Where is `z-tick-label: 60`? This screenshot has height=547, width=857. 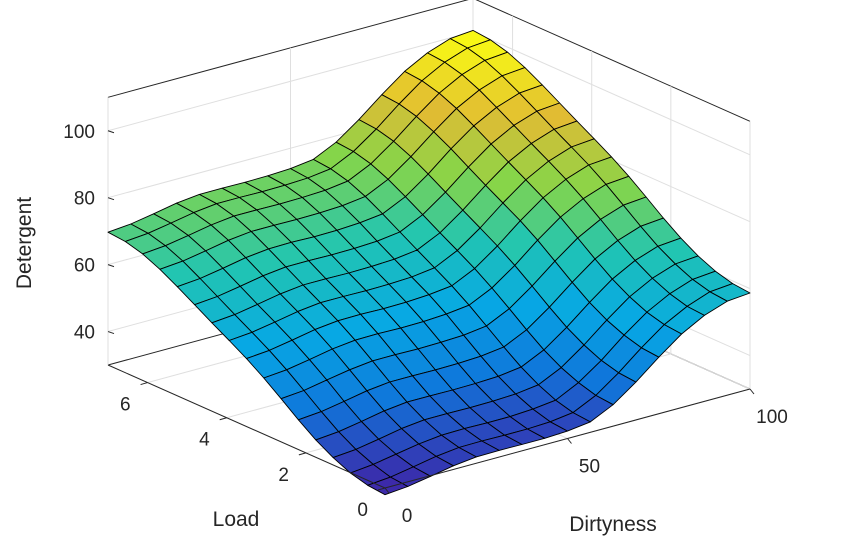
z-tick-label: 60 is located at coordinates (84, 266).